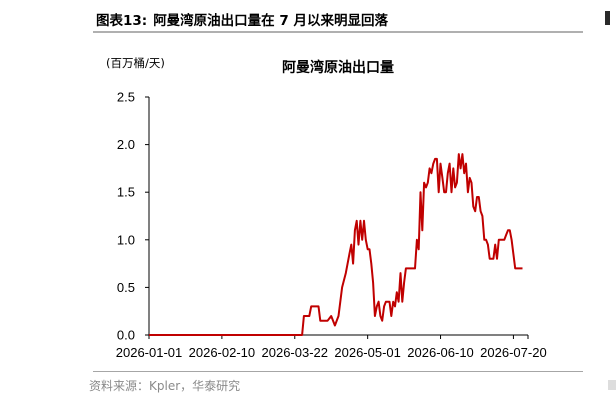  Describe the element at coordinates (126, 192) in the screenshot. I see `y-tick-label: 1.5` at that location.